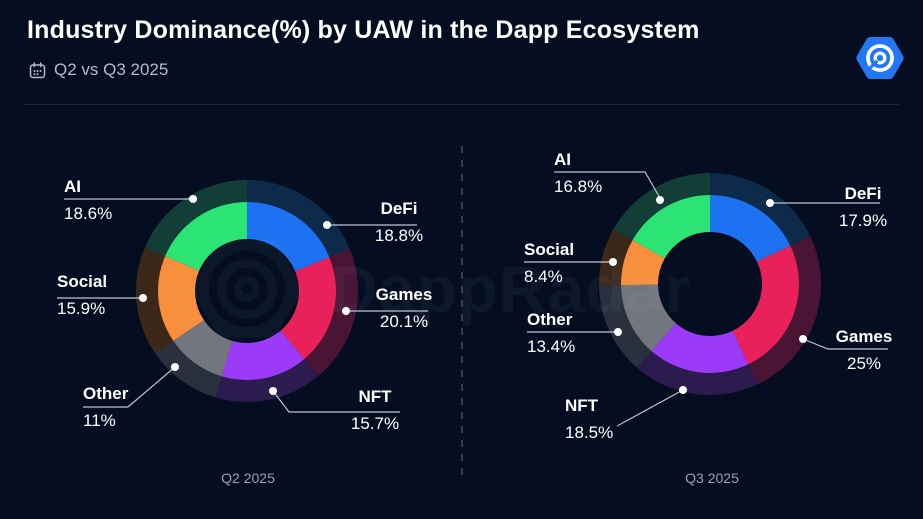 The image size is (923, 519). Describe the element at coordinates (346, 311) in the screenshot. I see `dot-q2-games` at that location.